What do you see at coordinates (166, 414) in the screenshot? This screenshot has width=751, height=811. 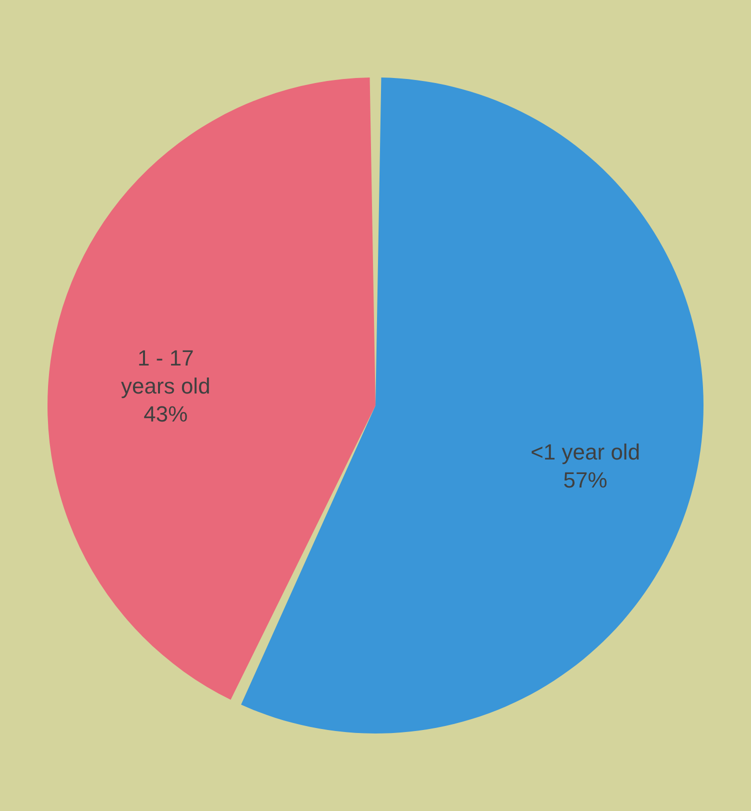 I see `data-label: 43%` at bounding box center [166, 414].